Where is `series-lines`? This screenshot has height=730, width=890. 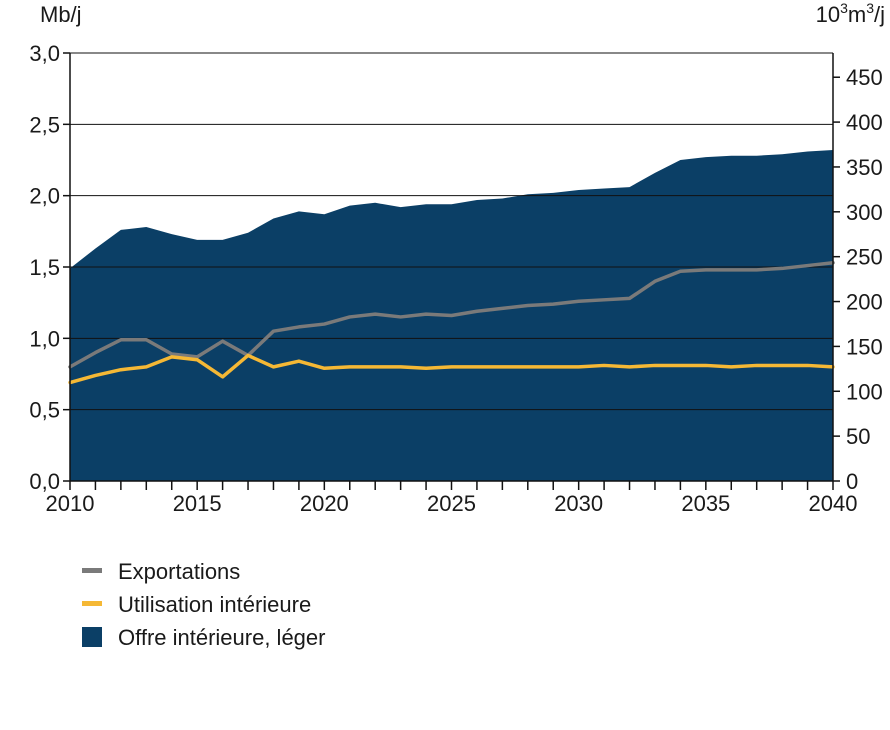 series-lines is located at coordinates (451, 322).